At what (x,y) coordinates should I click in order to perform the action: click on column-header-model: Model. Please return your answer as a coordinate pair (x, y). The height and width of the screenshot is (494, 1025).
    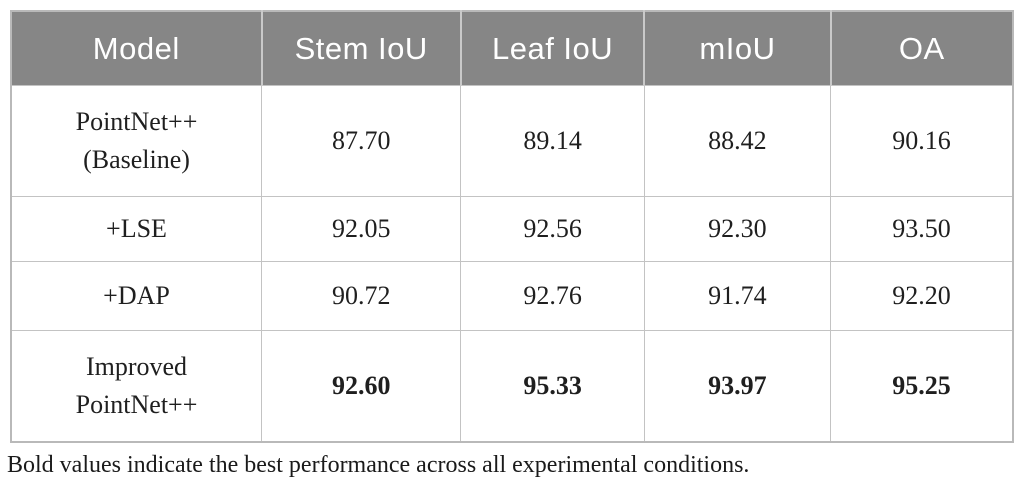
    Looking at the image, I should click on (136, 48).